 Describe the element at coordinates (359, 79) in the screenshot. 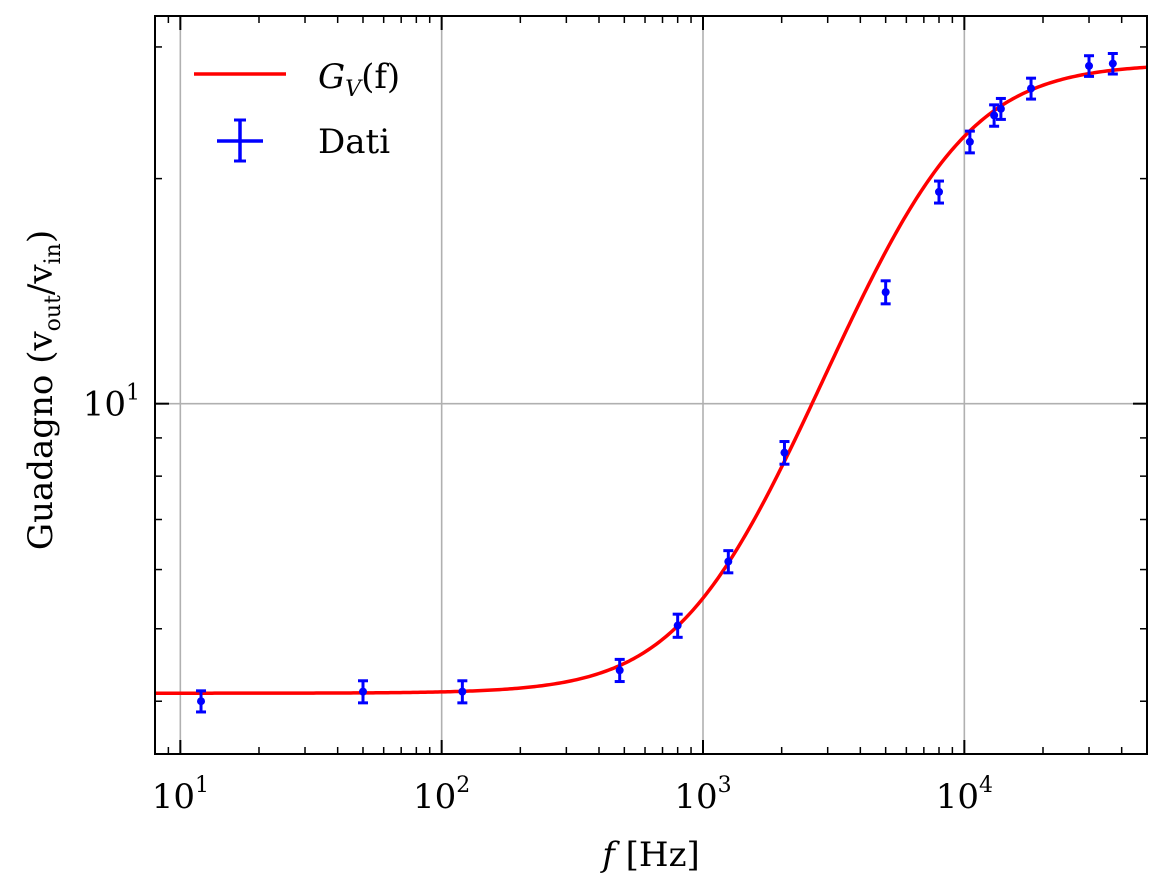

I see `legend-label-model: GV(f)` at that location.